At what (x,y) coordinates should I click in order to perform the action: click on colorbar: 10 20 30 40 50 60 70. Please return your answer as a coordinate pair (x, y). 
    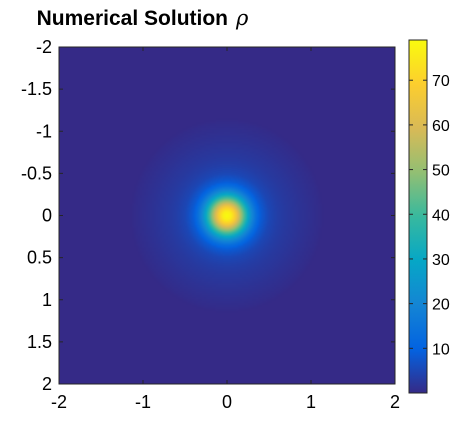
    Looking at the image, I should click on (429, 216).